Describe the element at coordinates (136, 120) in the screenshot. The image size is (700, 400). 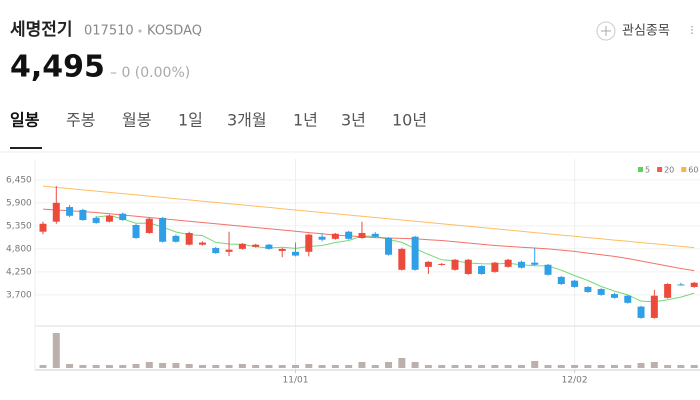
I see `tab: 월봉` at that location.